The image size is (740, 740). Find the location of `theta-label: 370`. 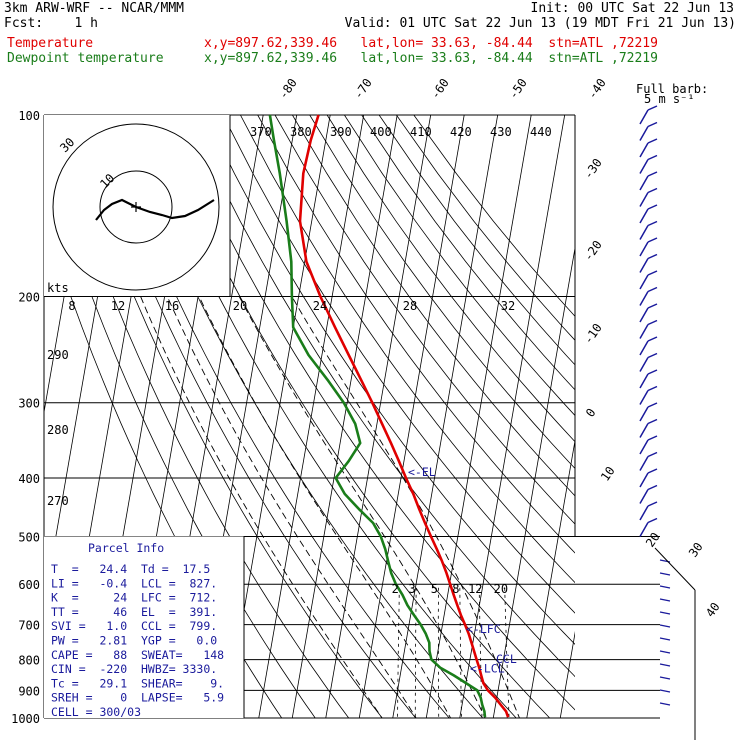

theta-label: 370 is located at coordinates (261, 132).